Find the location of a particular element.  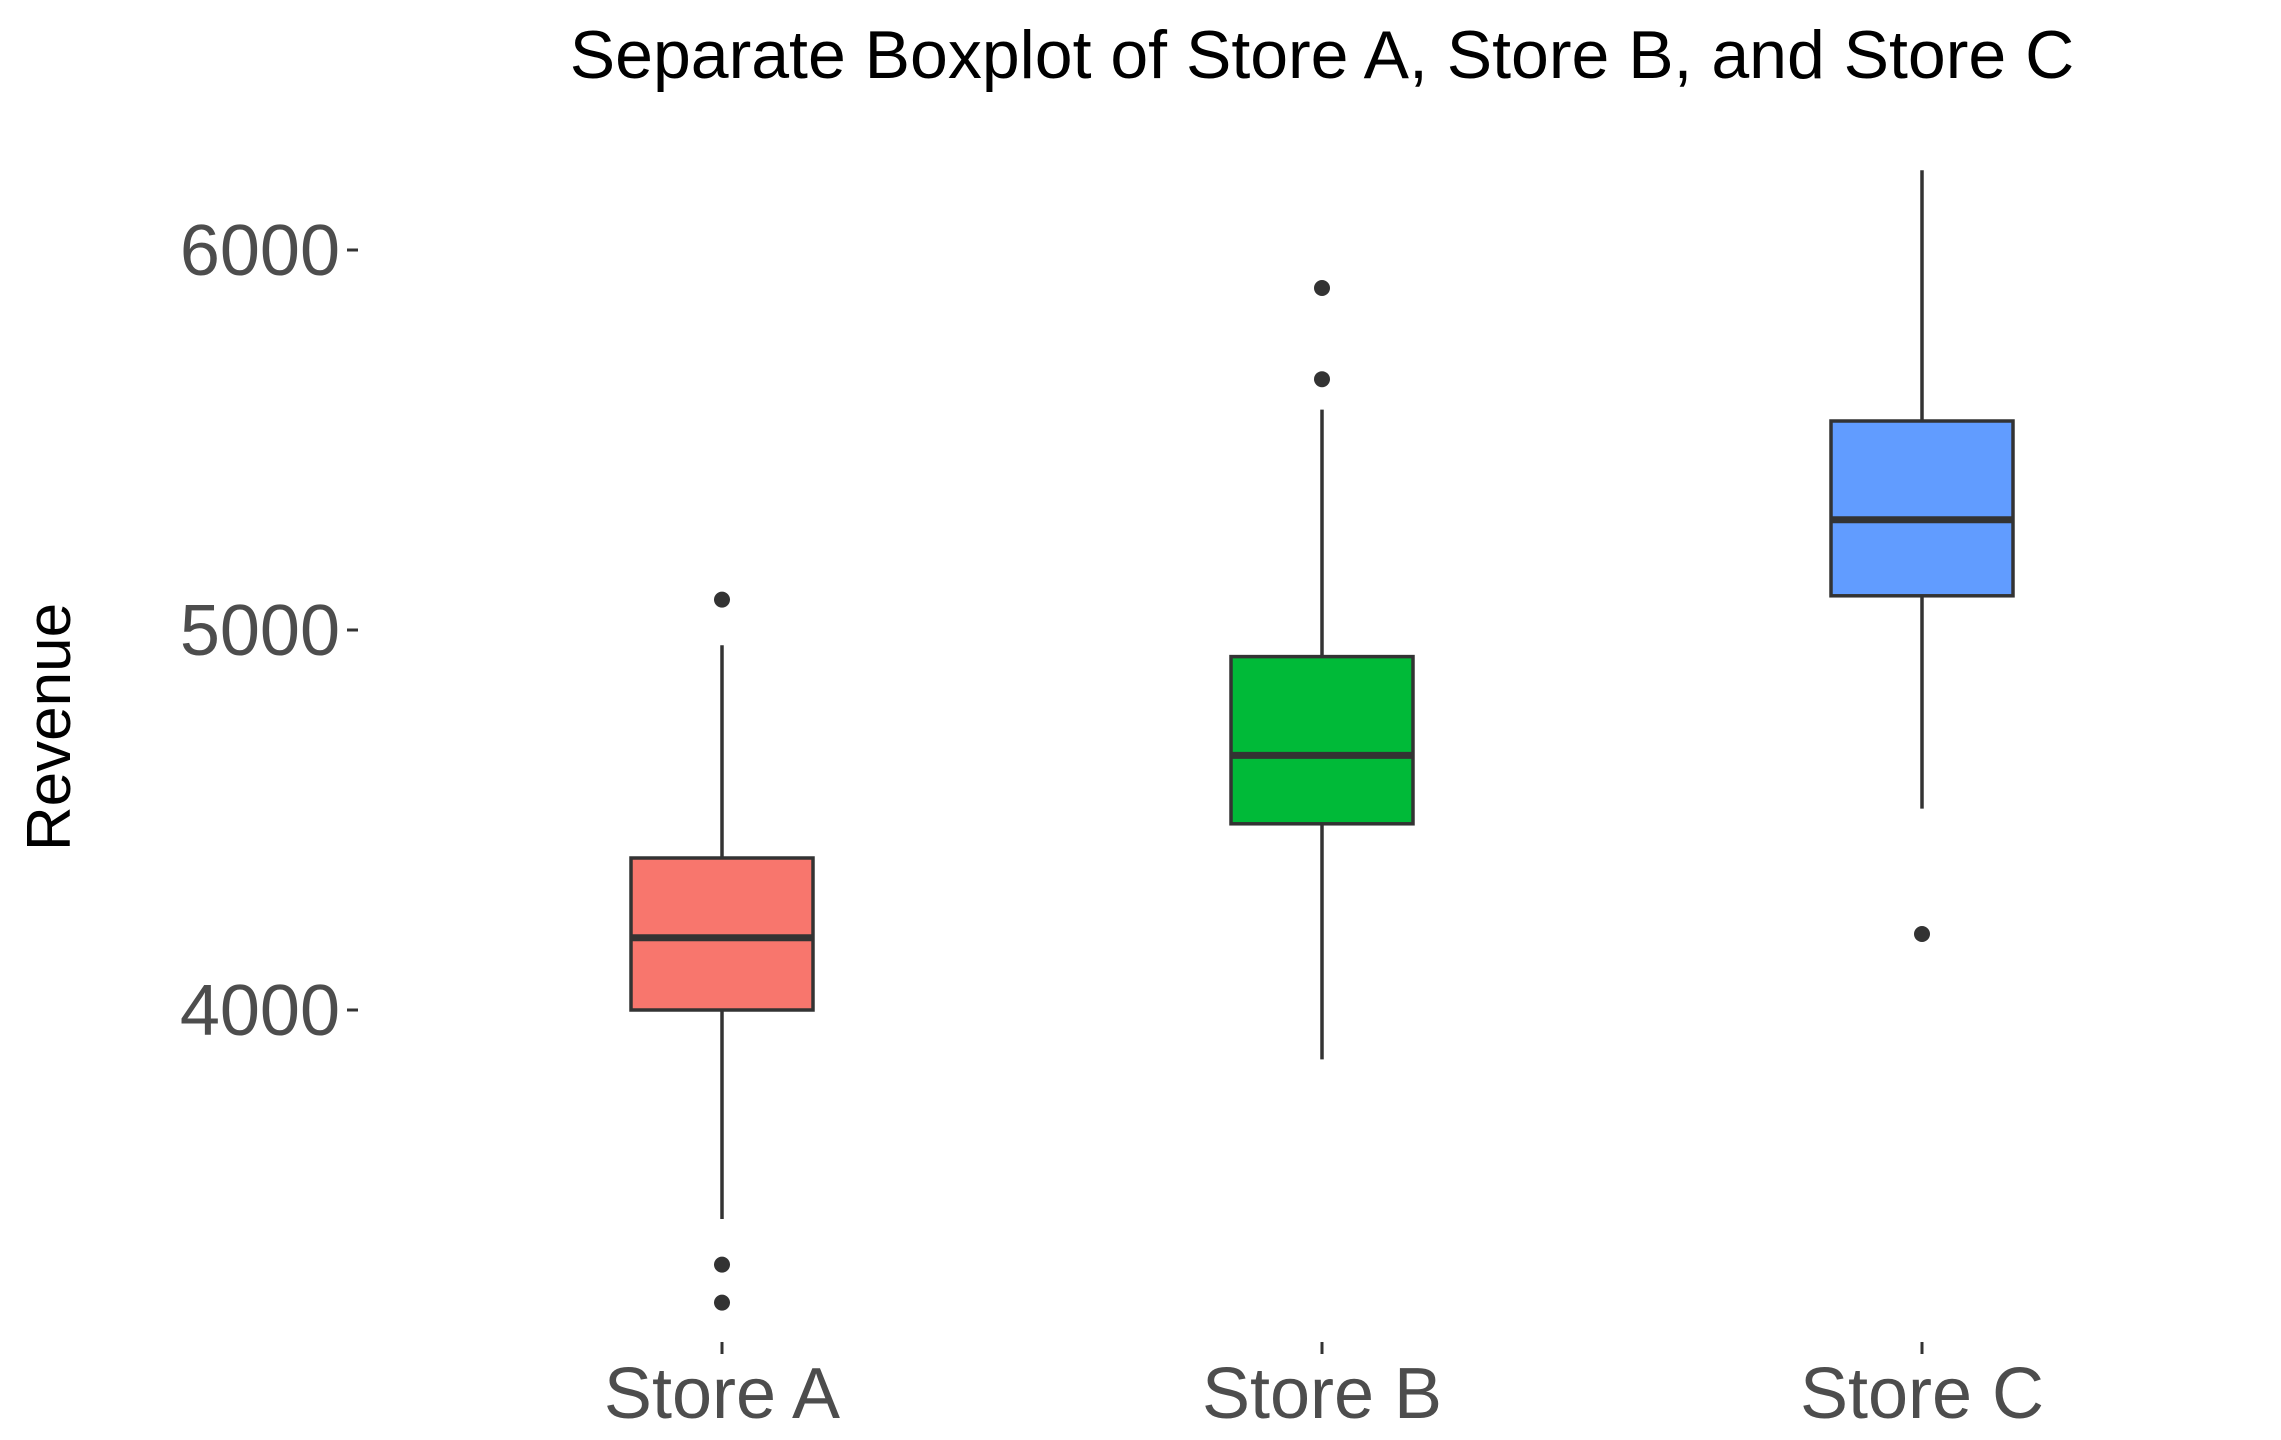

y-tick-label: 4000 is located at coordinates (260, 1011).